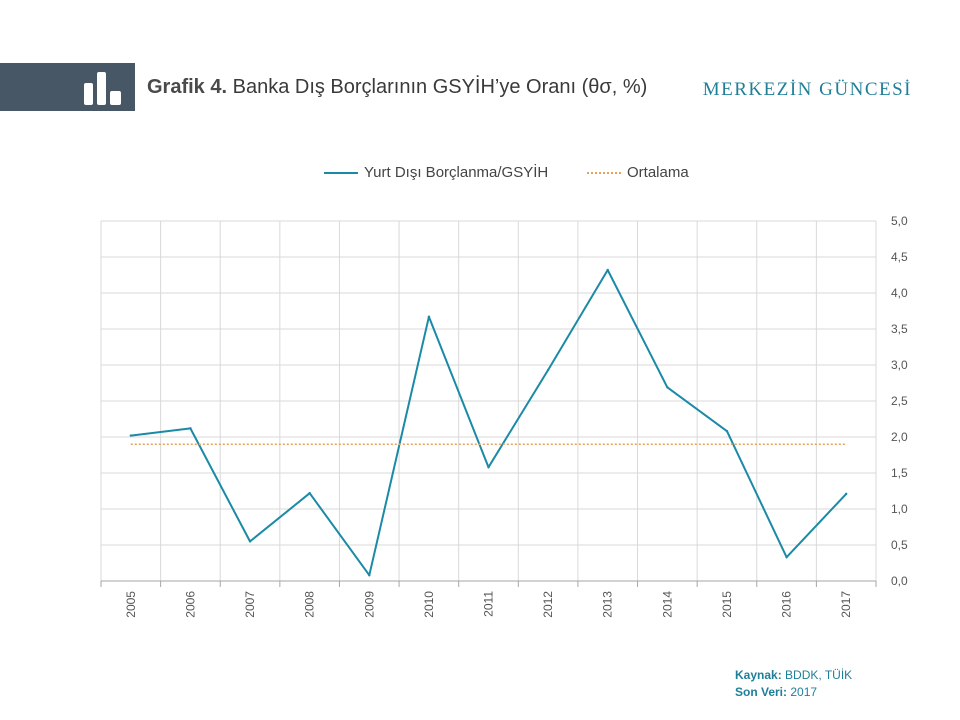 The width and height of the screenshot is (960, 720). Describe the element at coordinates (667, 604) in the screenshot. I see `x-tick-label: 2014` at that location.